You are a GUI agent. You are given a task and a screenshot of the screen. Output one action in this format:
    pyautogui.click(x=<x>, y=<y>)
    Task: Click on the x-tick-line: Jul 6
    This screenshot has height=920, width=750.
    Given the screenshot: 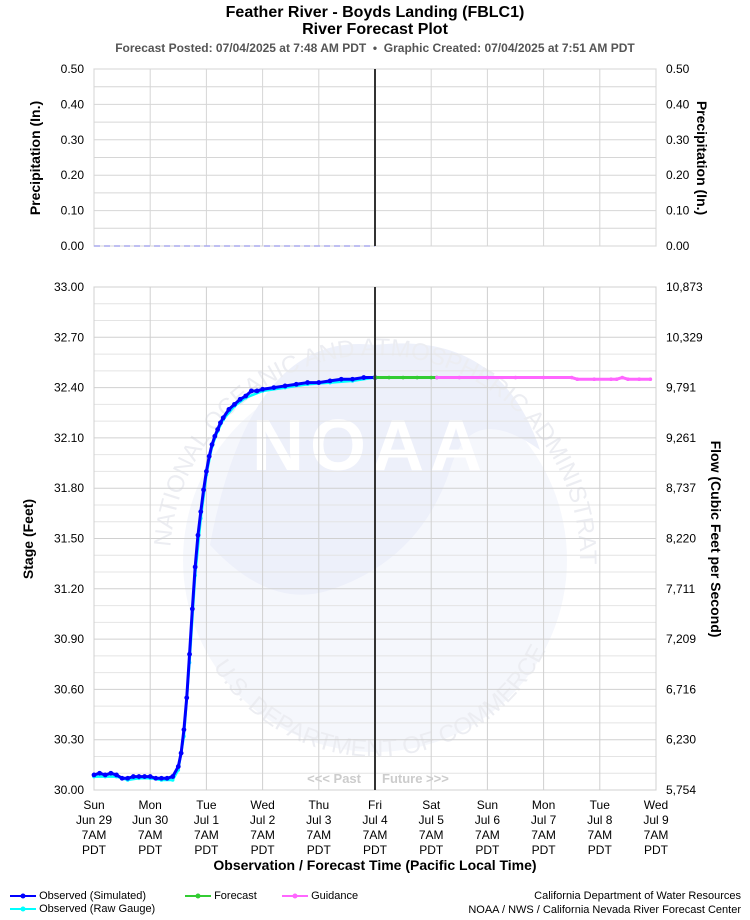 What is the action you would take?
    pyautogui.click(x=488, y=820)
    